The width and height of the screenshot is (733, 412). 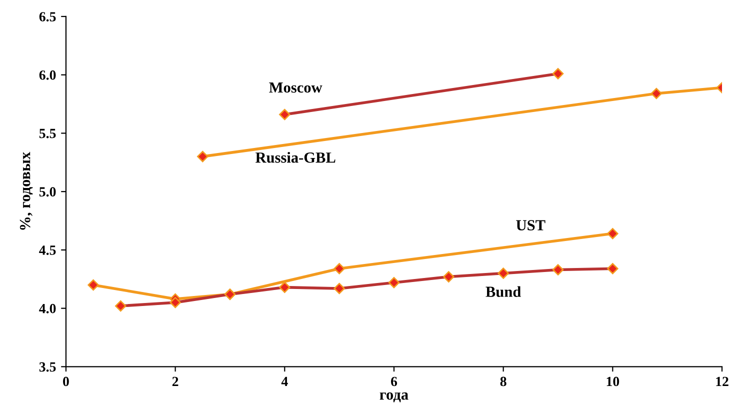 What do you see at coordinates (47, 17) in the screenshot?
I see `y-tick-label: 6.5` at bounding box center [47, 17].